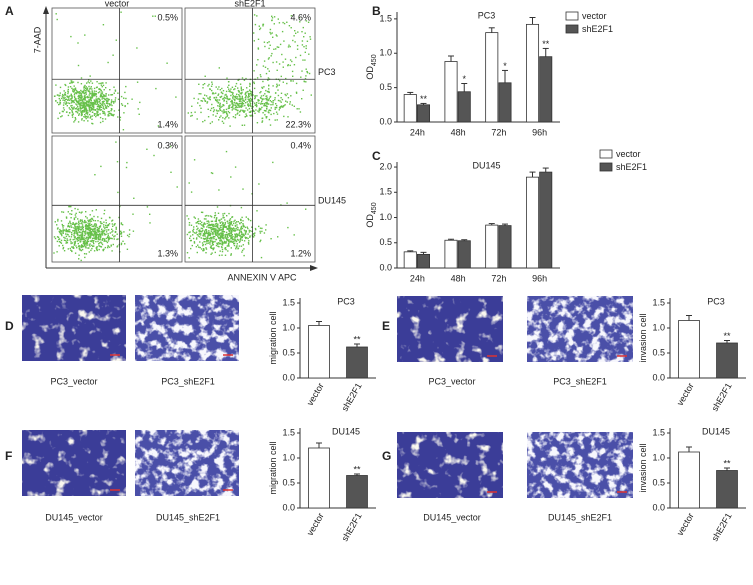  What do you see at coordinates (288, 482) in the screenshot?
I see `y-tick-label: 0.5` at bounding box center [288, 482].